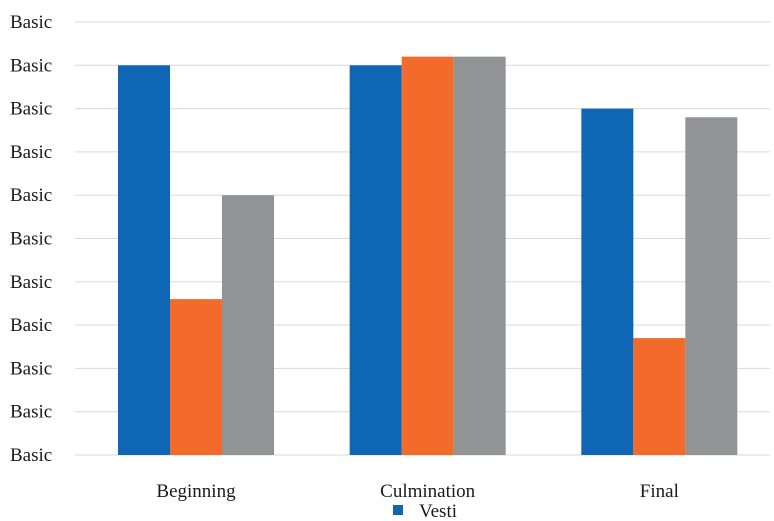 This screenshot has width=774, height=521. Describe the element at coordinates (659, 491) in the screenshot. I see `x-category-label: Final` at that location.